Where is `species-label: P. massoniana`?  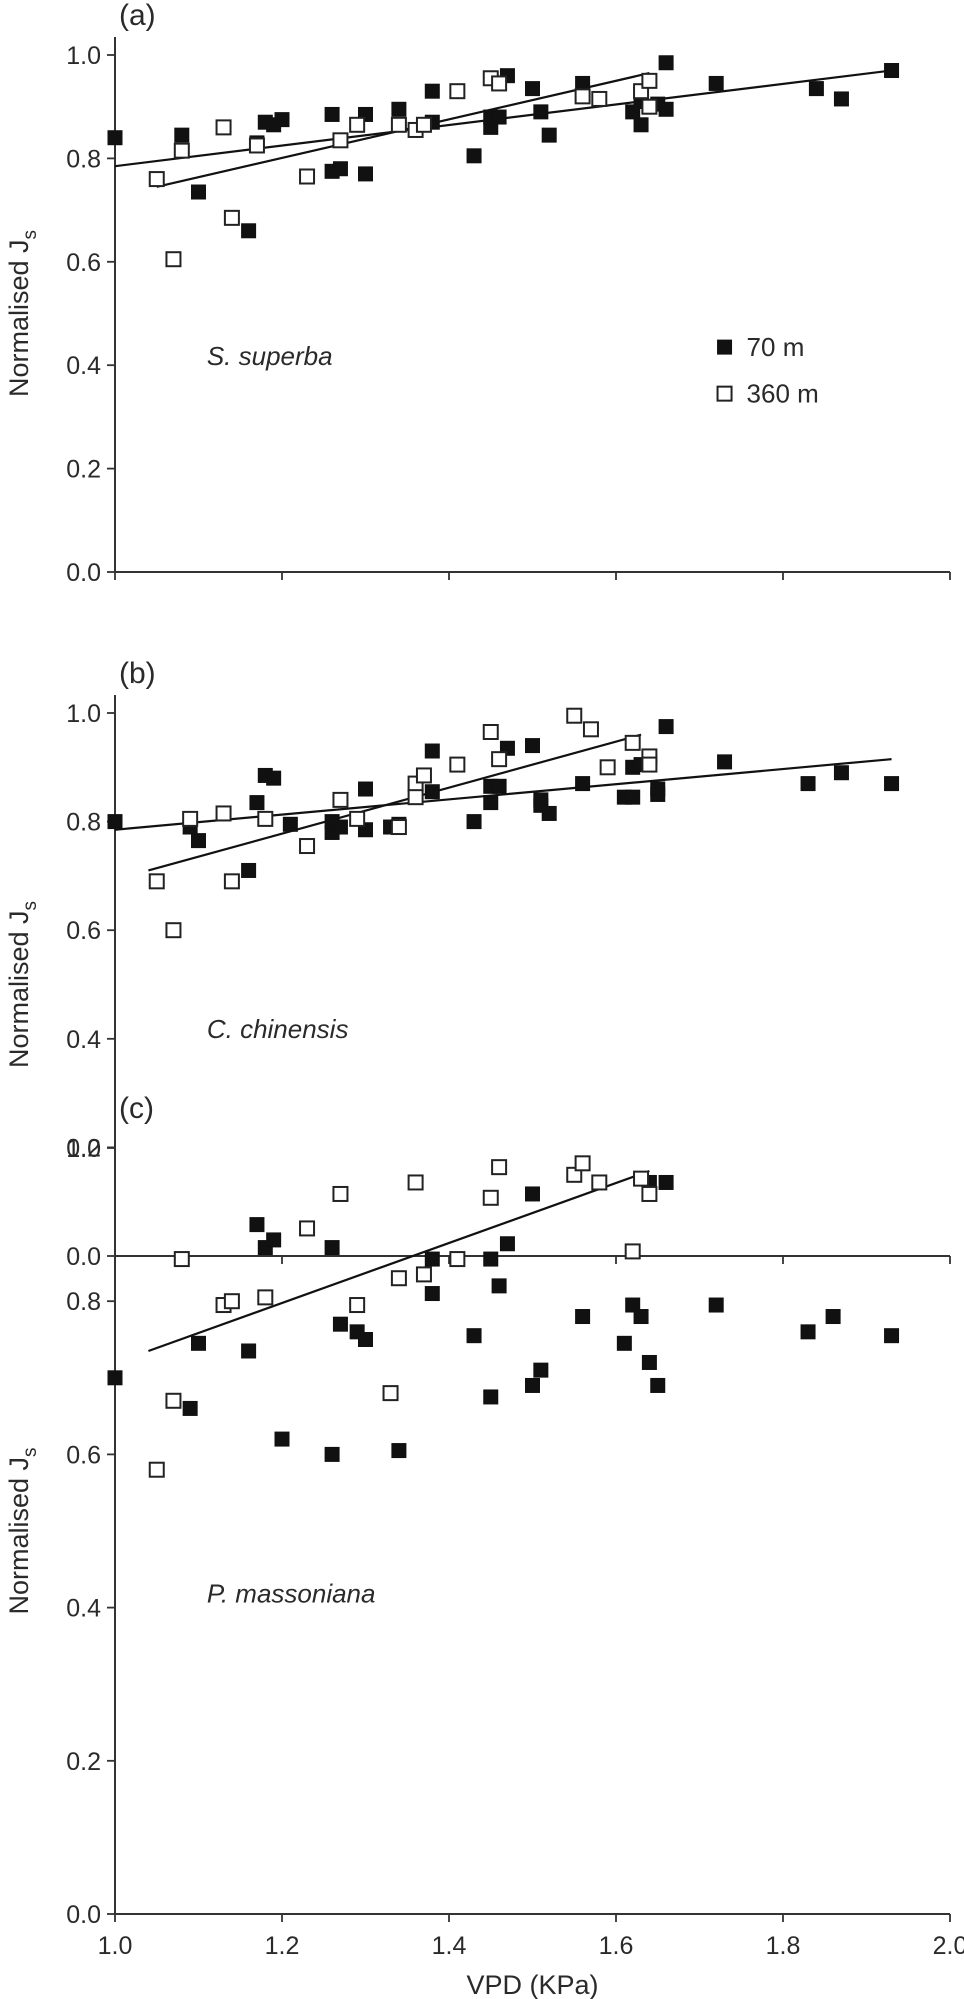 species-label: P. massoniana is located at coordinates (291, 1593).